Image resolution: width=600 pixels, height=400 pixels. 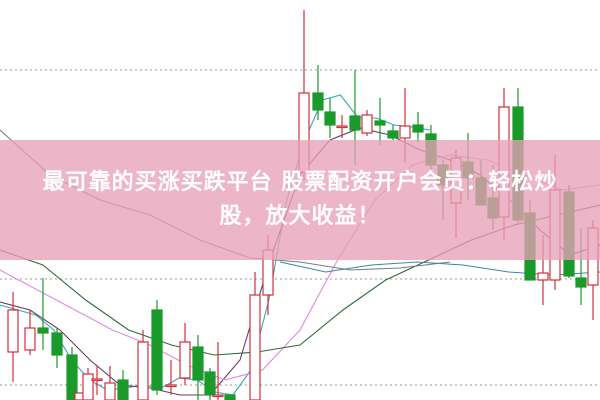 I want to click on banner-line-1: 最可靠的买涨买跌平台 股票配资开户会员：轻松炒, so click(x=300, y=182).